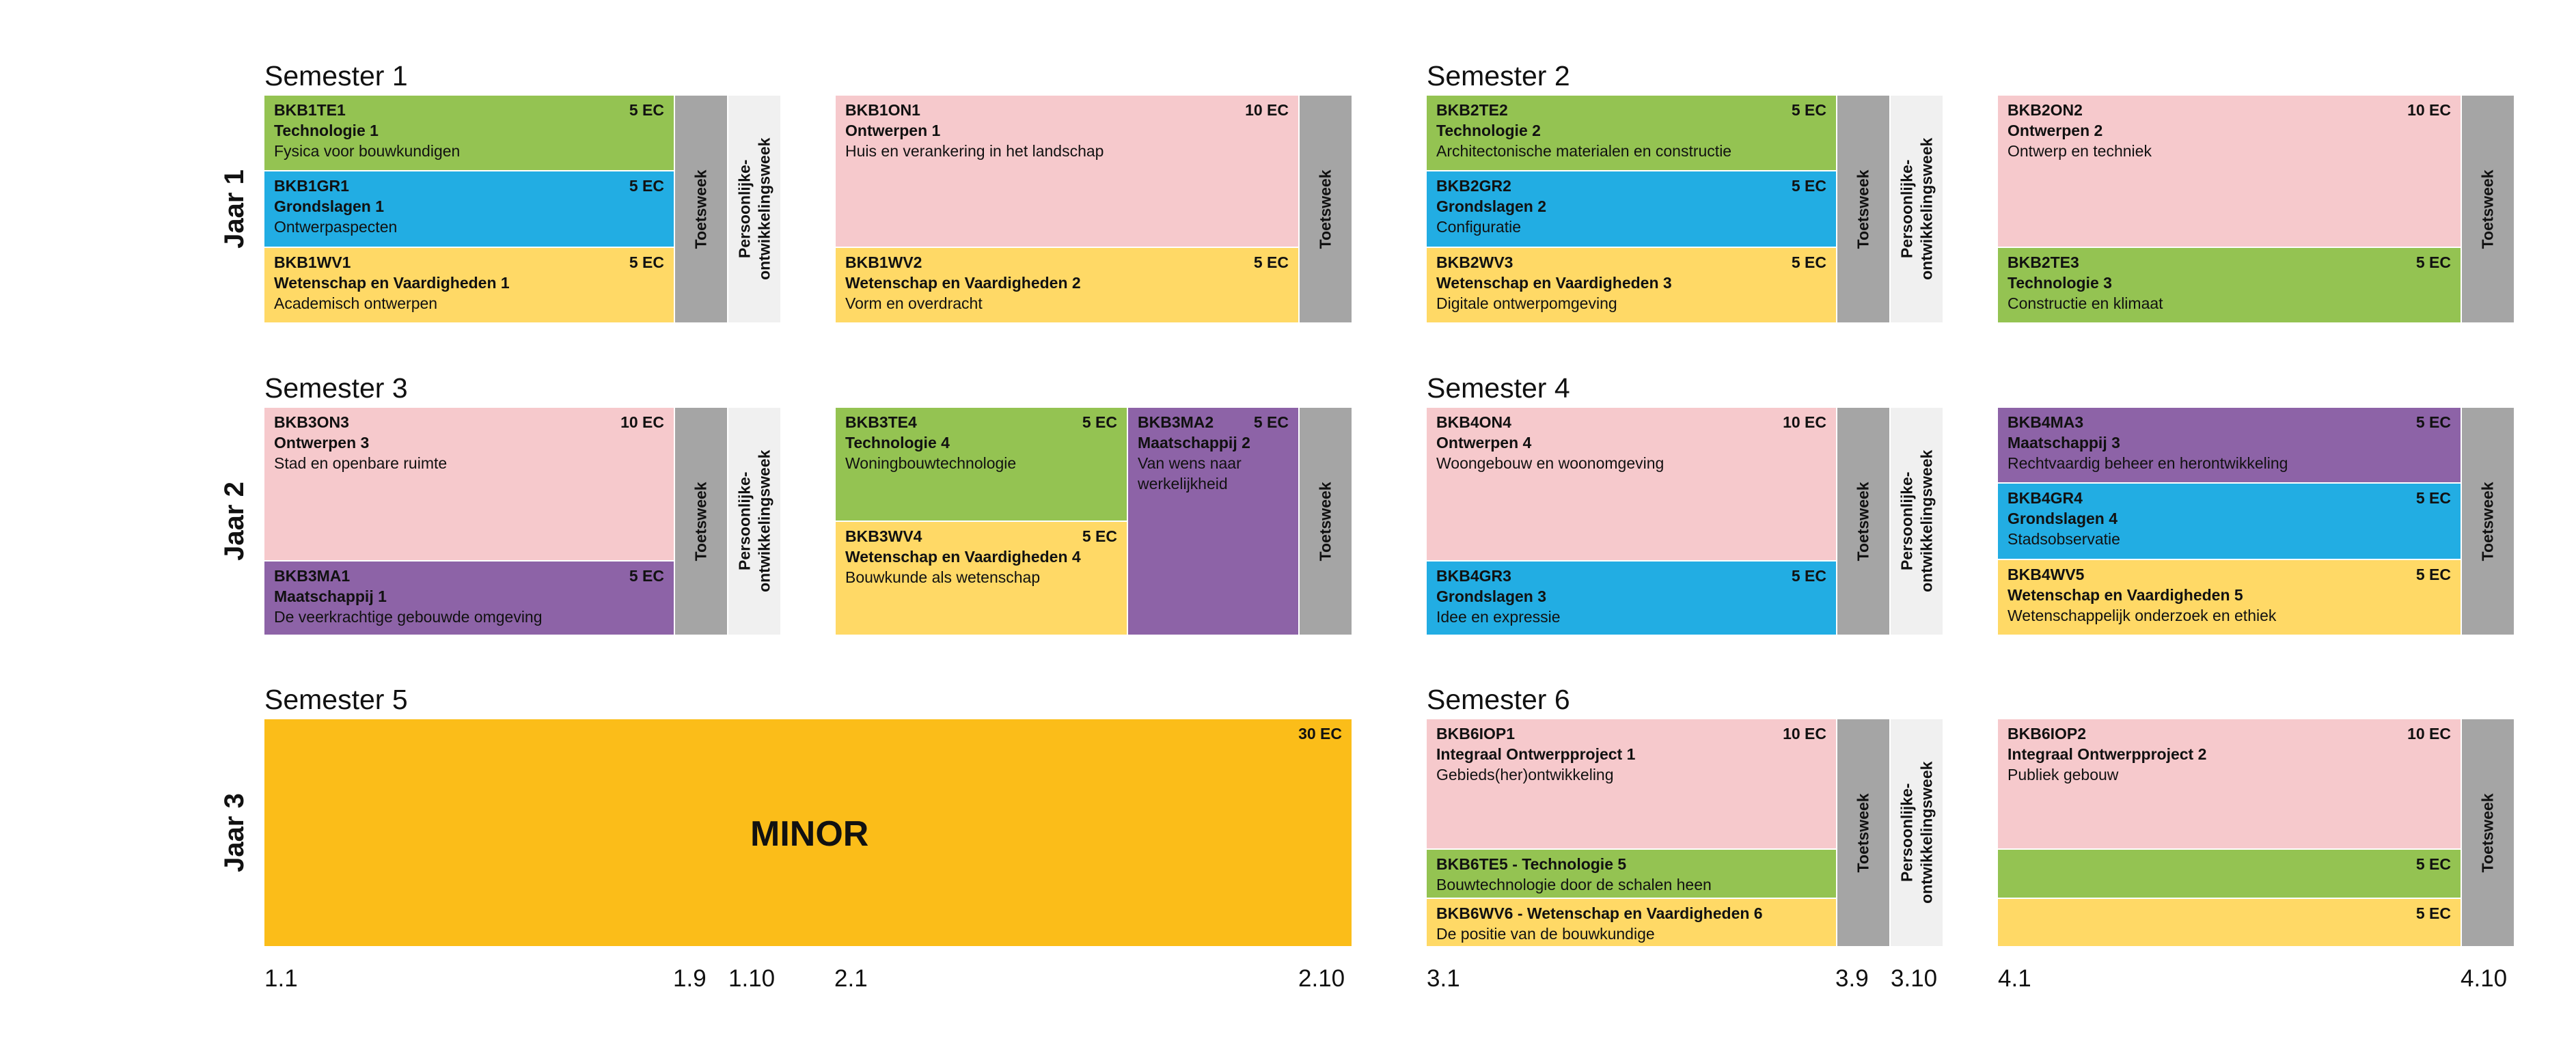  What do you see at coordinates (409, 616) in the screenshot?
I see `course-description: De veerkrachtige gebouwde omgeving` at bounding box center [409, 616].